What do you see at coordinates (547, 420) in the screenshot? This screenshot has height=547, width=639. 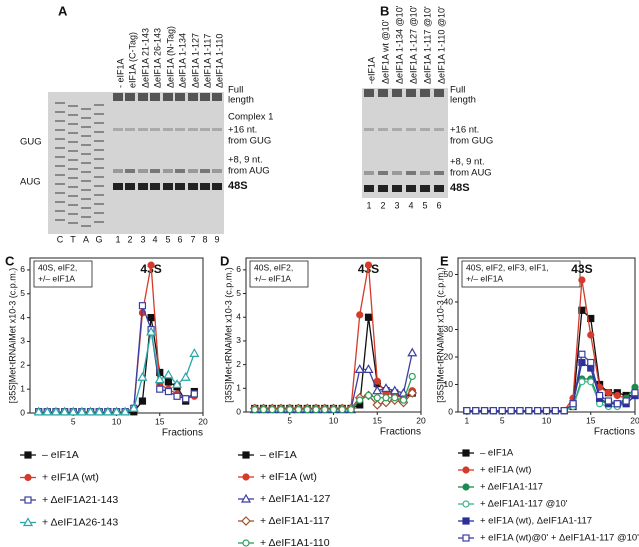 I see `x-tick-label: 10` at bounding box center [547, 420].